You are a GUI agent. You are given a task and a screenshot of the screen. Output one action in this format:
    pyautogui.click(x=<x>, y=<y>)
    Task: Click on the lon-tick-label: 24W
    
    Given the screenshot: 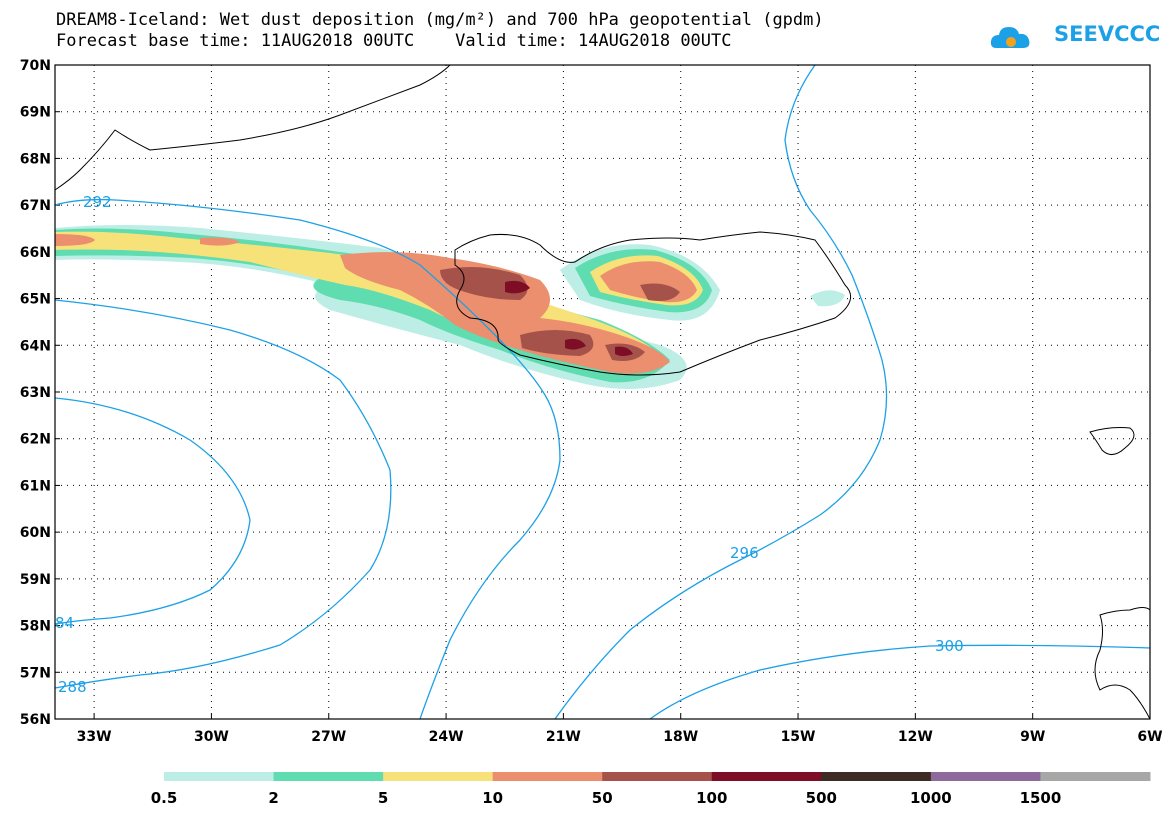 What is the action you would take?
    pyautogui.click(x=446, y=737)
    